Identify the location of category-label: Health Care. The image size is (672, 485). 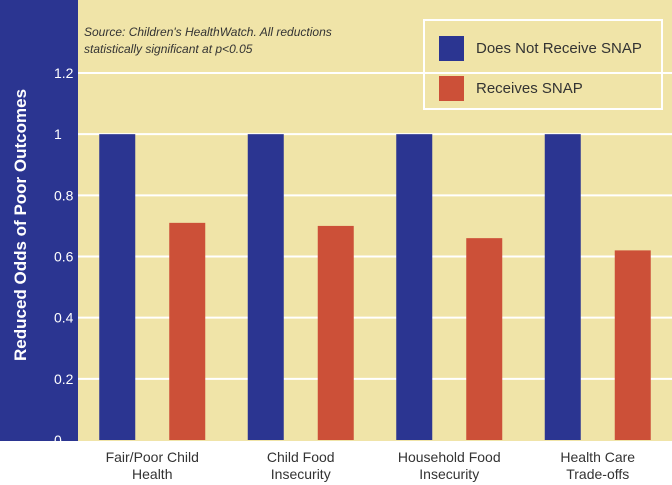
(597, 457).